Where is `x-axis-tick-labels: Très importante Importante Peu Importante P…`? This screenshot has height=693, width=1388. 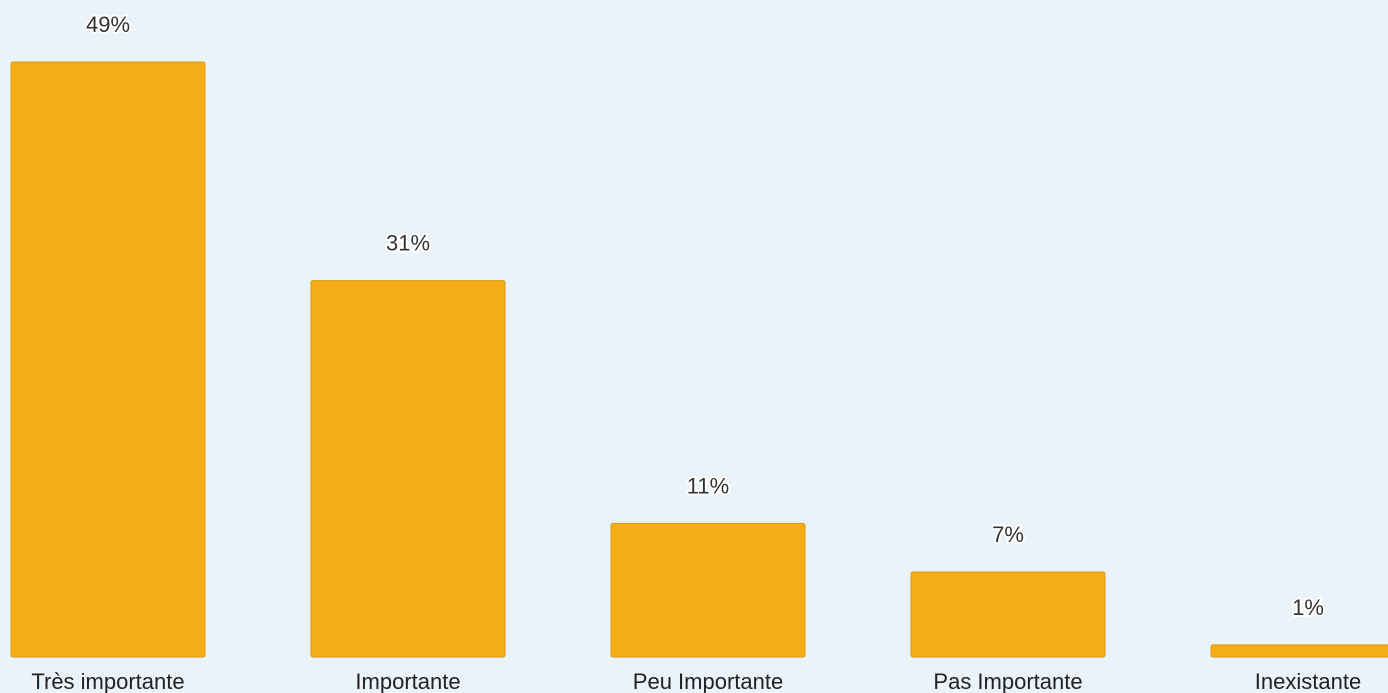 x-axis-tick-labels: Très importante Importante Peu Importante P… is located at coordinates (696, 681).